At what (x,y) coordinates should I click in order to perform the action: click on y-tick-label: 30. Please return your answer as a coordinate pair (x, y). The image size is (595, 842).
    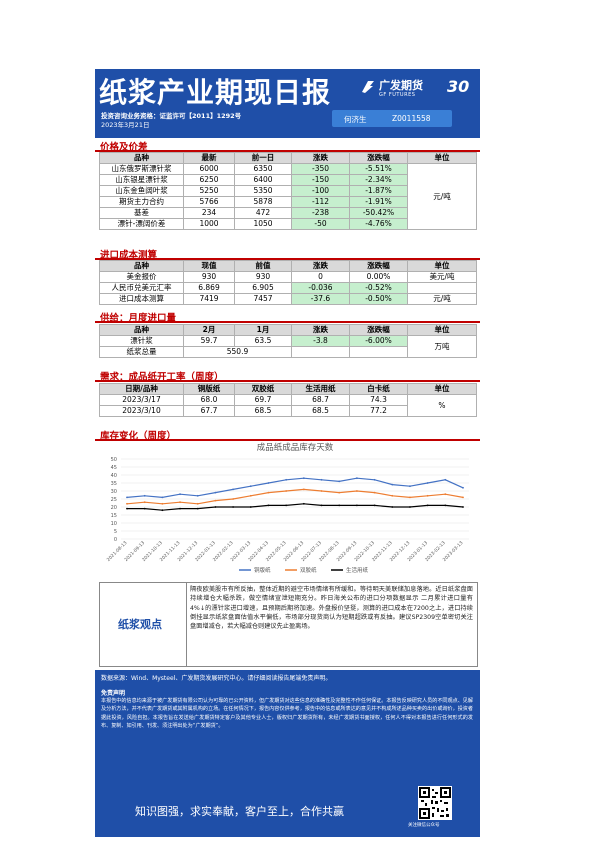
    Looking at the image, I should click on (114, 492).